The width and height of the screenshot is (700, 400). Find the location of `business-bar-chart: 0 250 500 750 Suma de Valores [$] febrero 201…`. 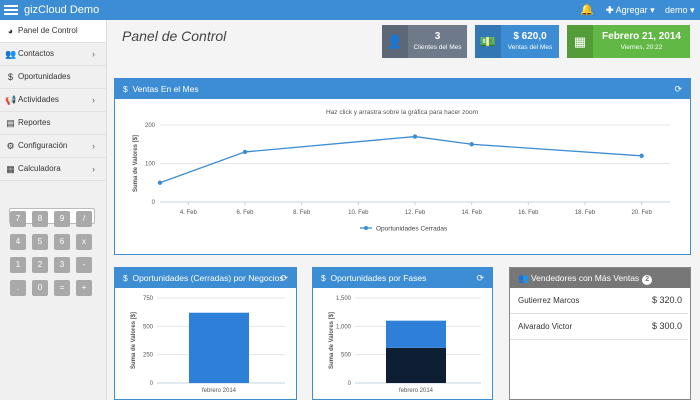

business-bar-chart: 0 250 500 750 Suma de Valores [$] febrero 201… is located at coordinates (205, 344).